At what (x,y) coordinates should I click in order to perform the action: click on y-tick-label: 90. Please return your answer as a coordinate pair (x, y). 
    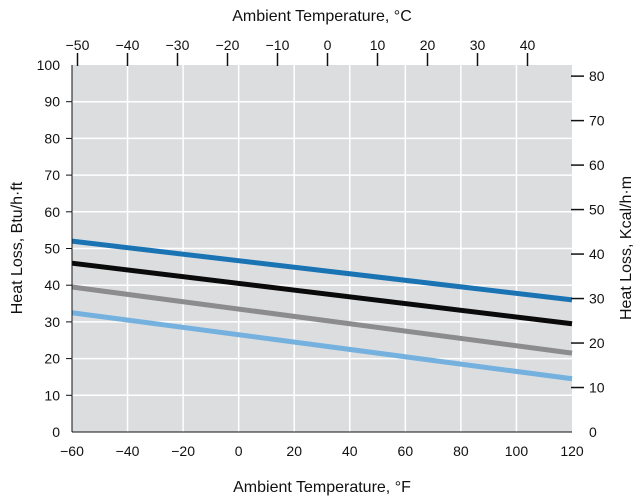
    Looking at the image, I should click on (52, 102).